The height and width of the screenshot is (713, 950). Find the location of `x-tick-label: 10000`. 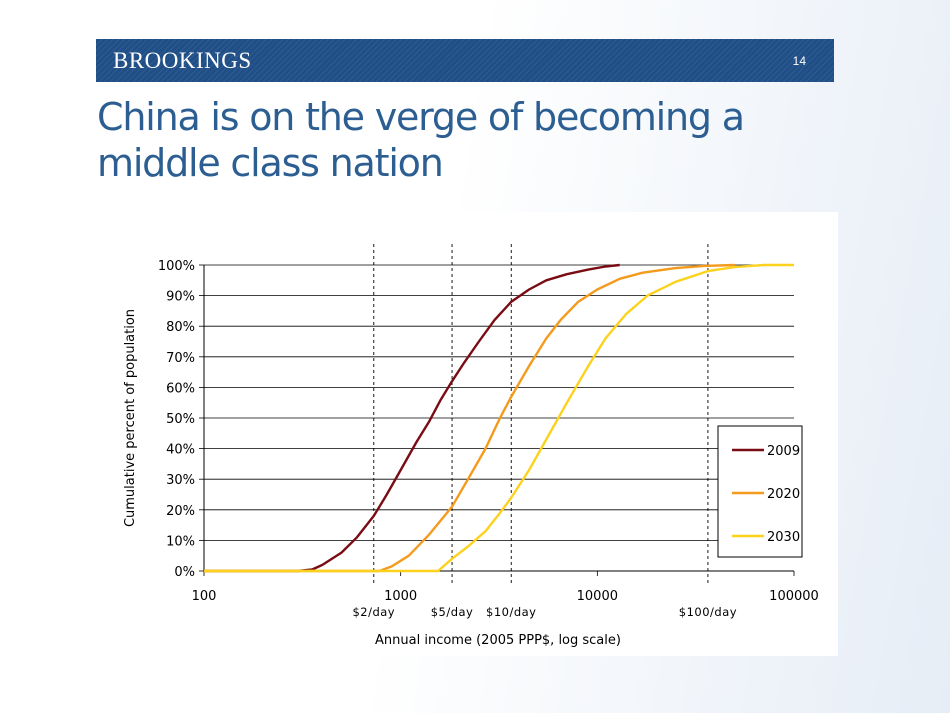

x-tick-label: 10000 is located at coordinates (597, 596).